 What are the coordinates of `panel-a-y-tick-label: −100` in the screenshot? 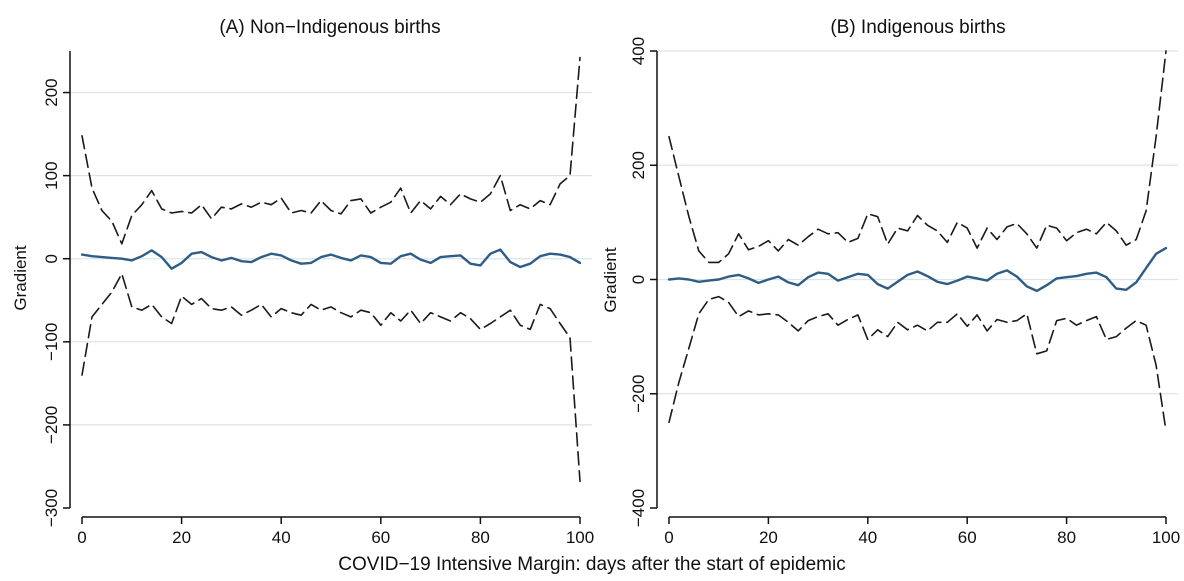 It's located at (51, 342).